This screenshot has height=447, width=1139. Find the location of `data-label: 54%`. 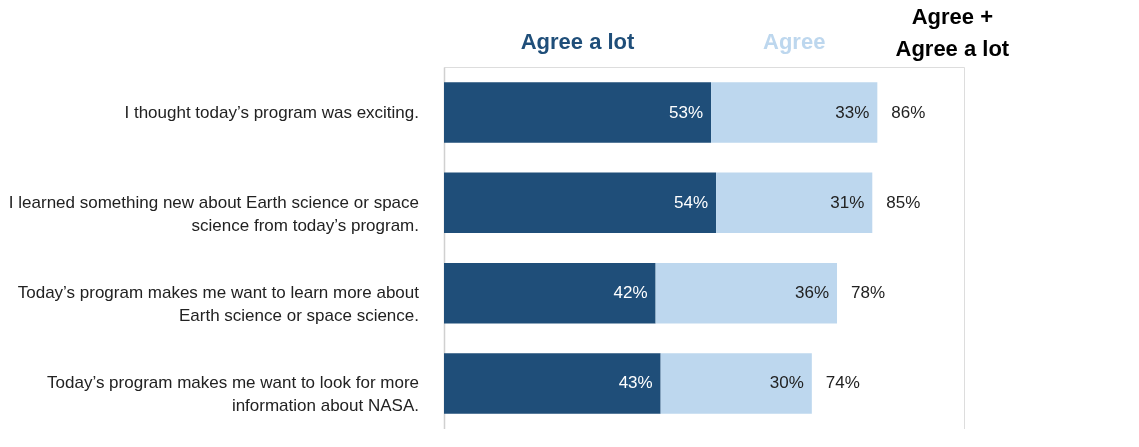

data-label: 54% is located at coordinates (691, 202).